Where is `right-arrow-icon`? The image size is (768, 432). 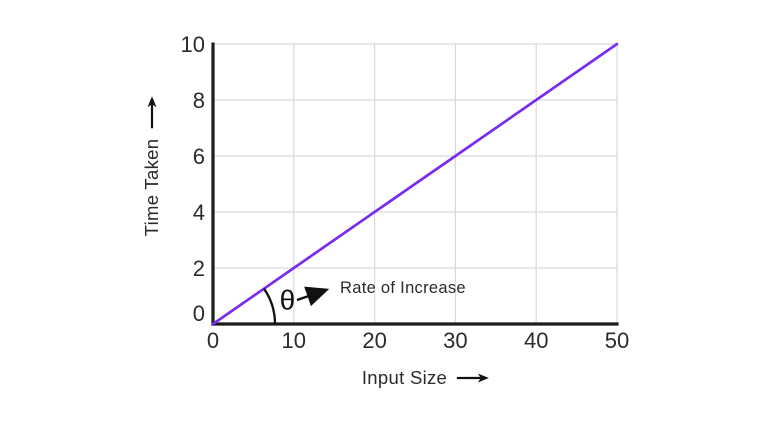 right-arrow-icon is located at coordinates (473, 378).